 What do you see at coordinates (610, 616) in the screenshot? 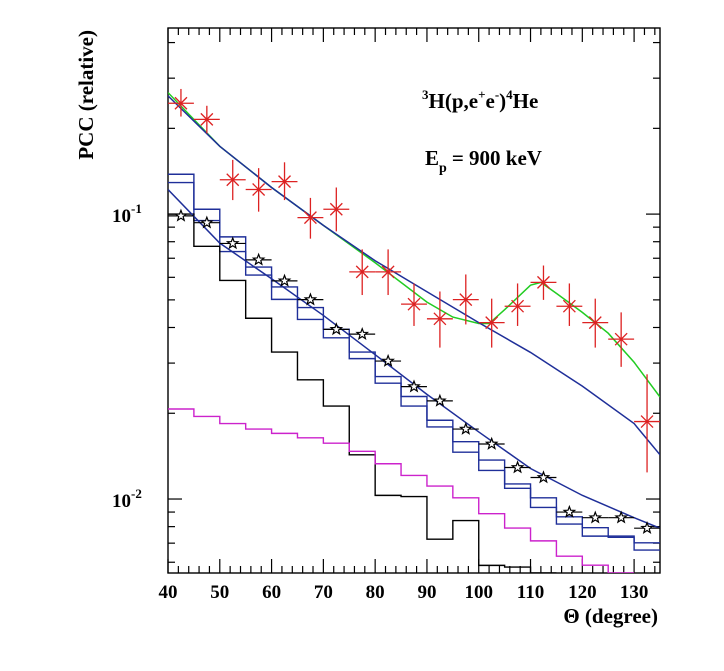
I see `x-axis-label: Θ (degree)` at bounding box center [610, 616].